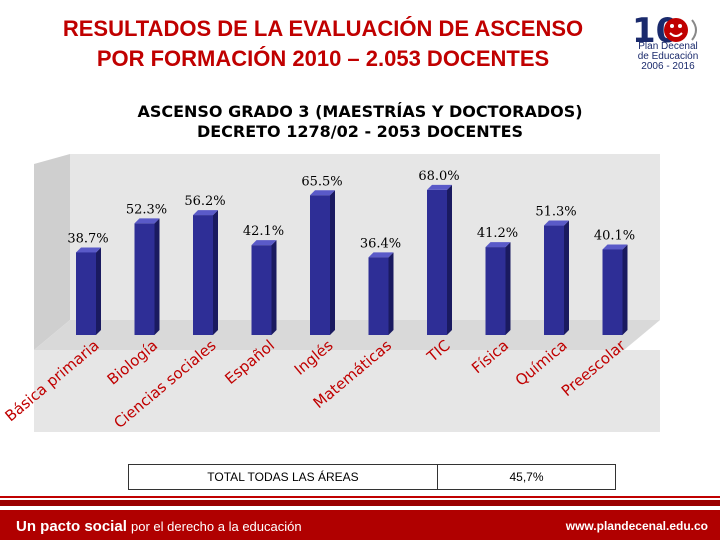  I want to click on value-label: 38.7%, so click(87, 238).